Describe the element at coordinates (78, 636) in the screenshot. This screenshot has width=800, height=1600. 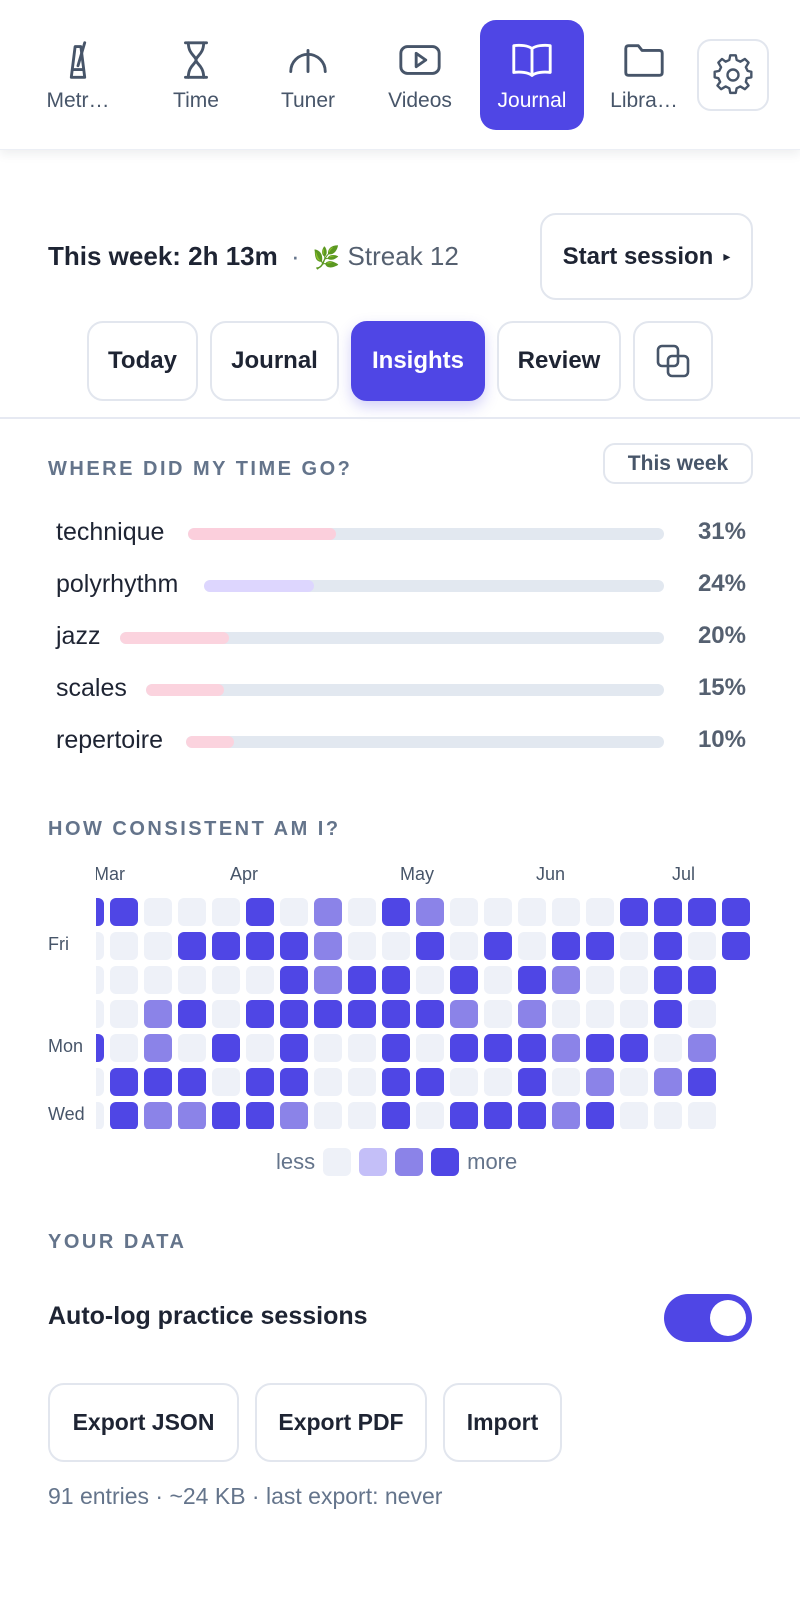
I see `time-row-label: jazz` at that location.